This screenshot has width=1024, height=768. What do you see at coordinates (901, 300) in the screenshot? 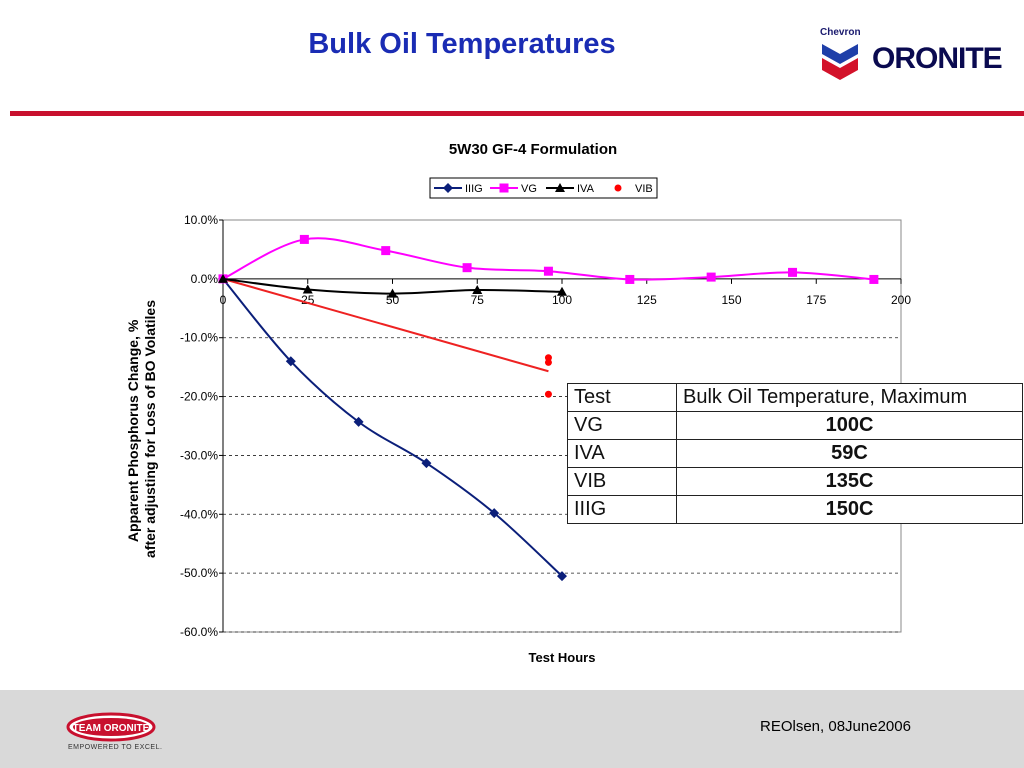
I see `x-tick-label: 200` at bounding box center [901, 300].